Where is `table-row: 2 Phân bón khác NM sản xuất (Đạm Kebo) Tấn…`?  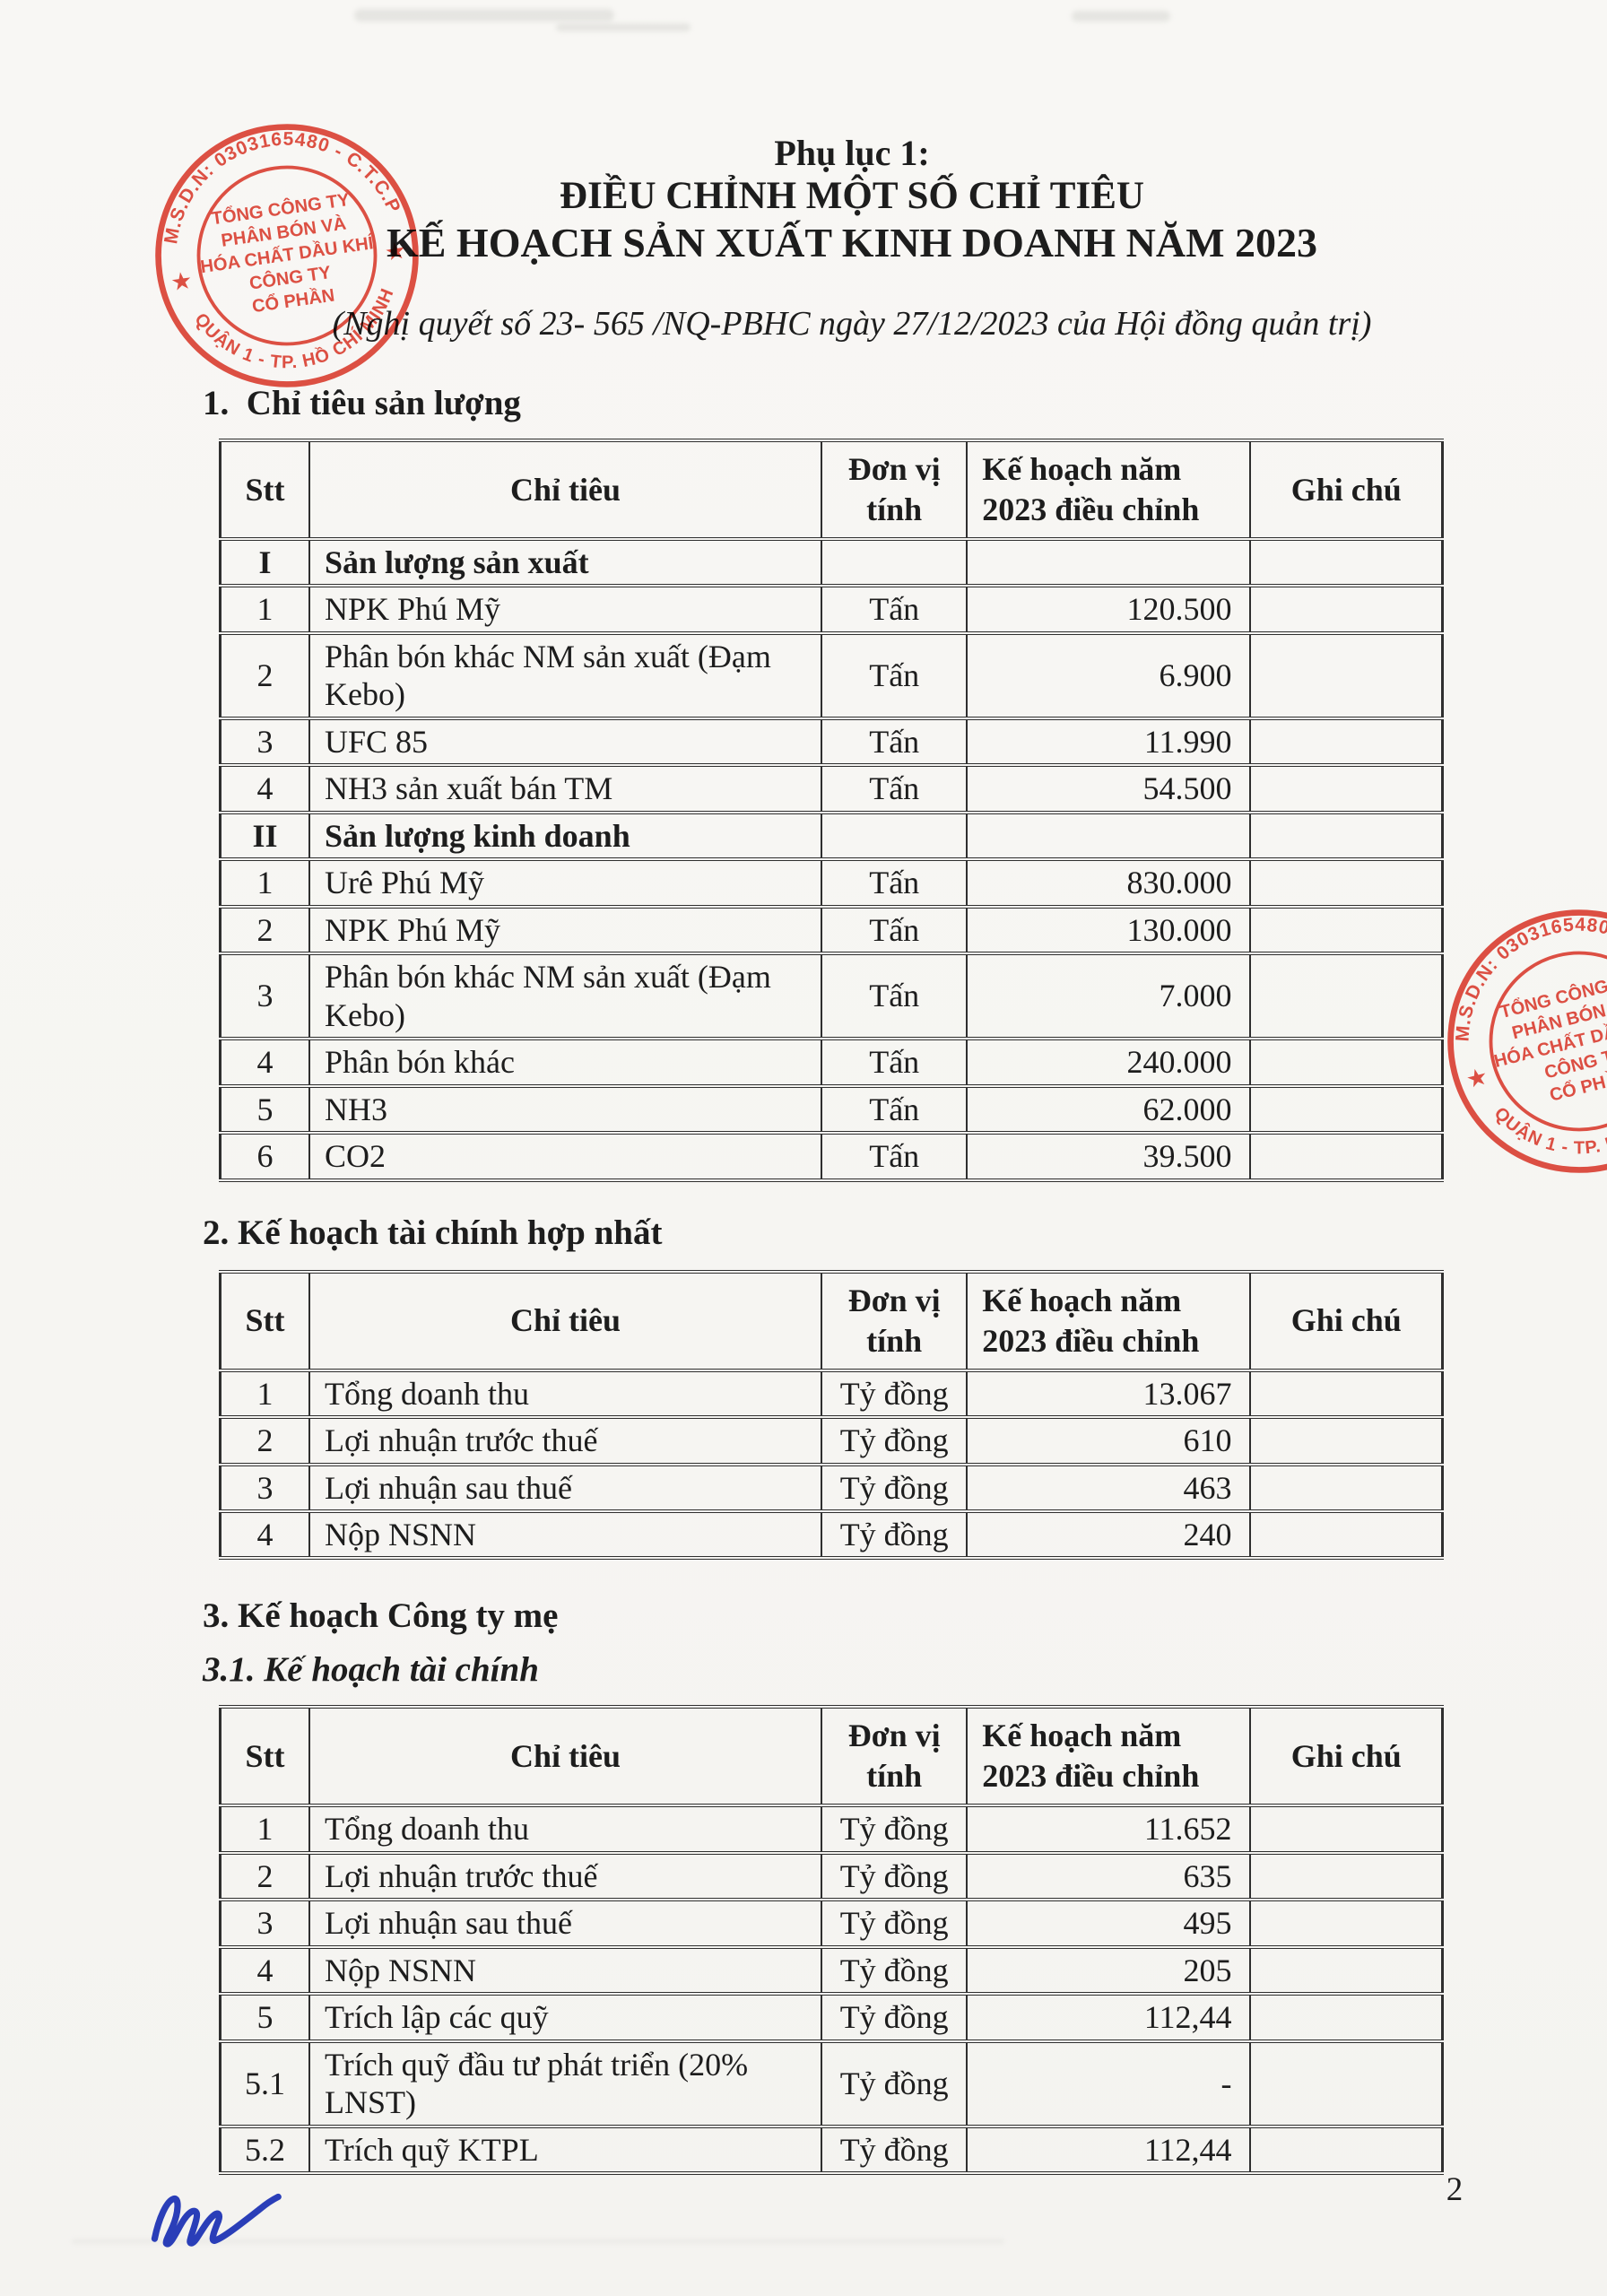 table-row: 2 Phân bón khác NM sản xuất (Đạm Kebo) Tấn… is located at coordinates (832, 675).